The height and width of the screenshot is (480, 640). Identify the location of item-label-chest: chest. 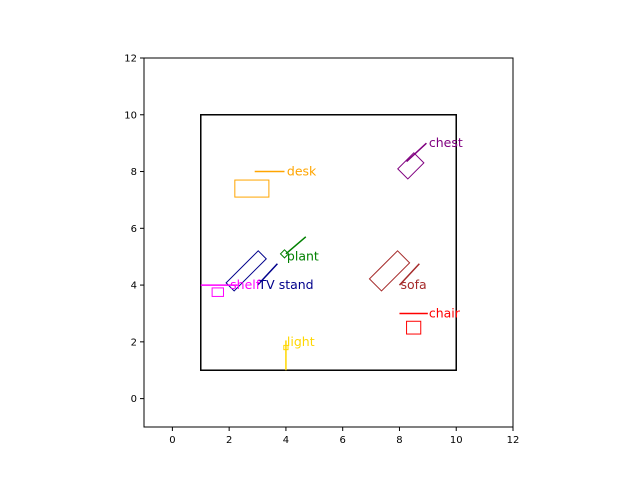
(446, 142).